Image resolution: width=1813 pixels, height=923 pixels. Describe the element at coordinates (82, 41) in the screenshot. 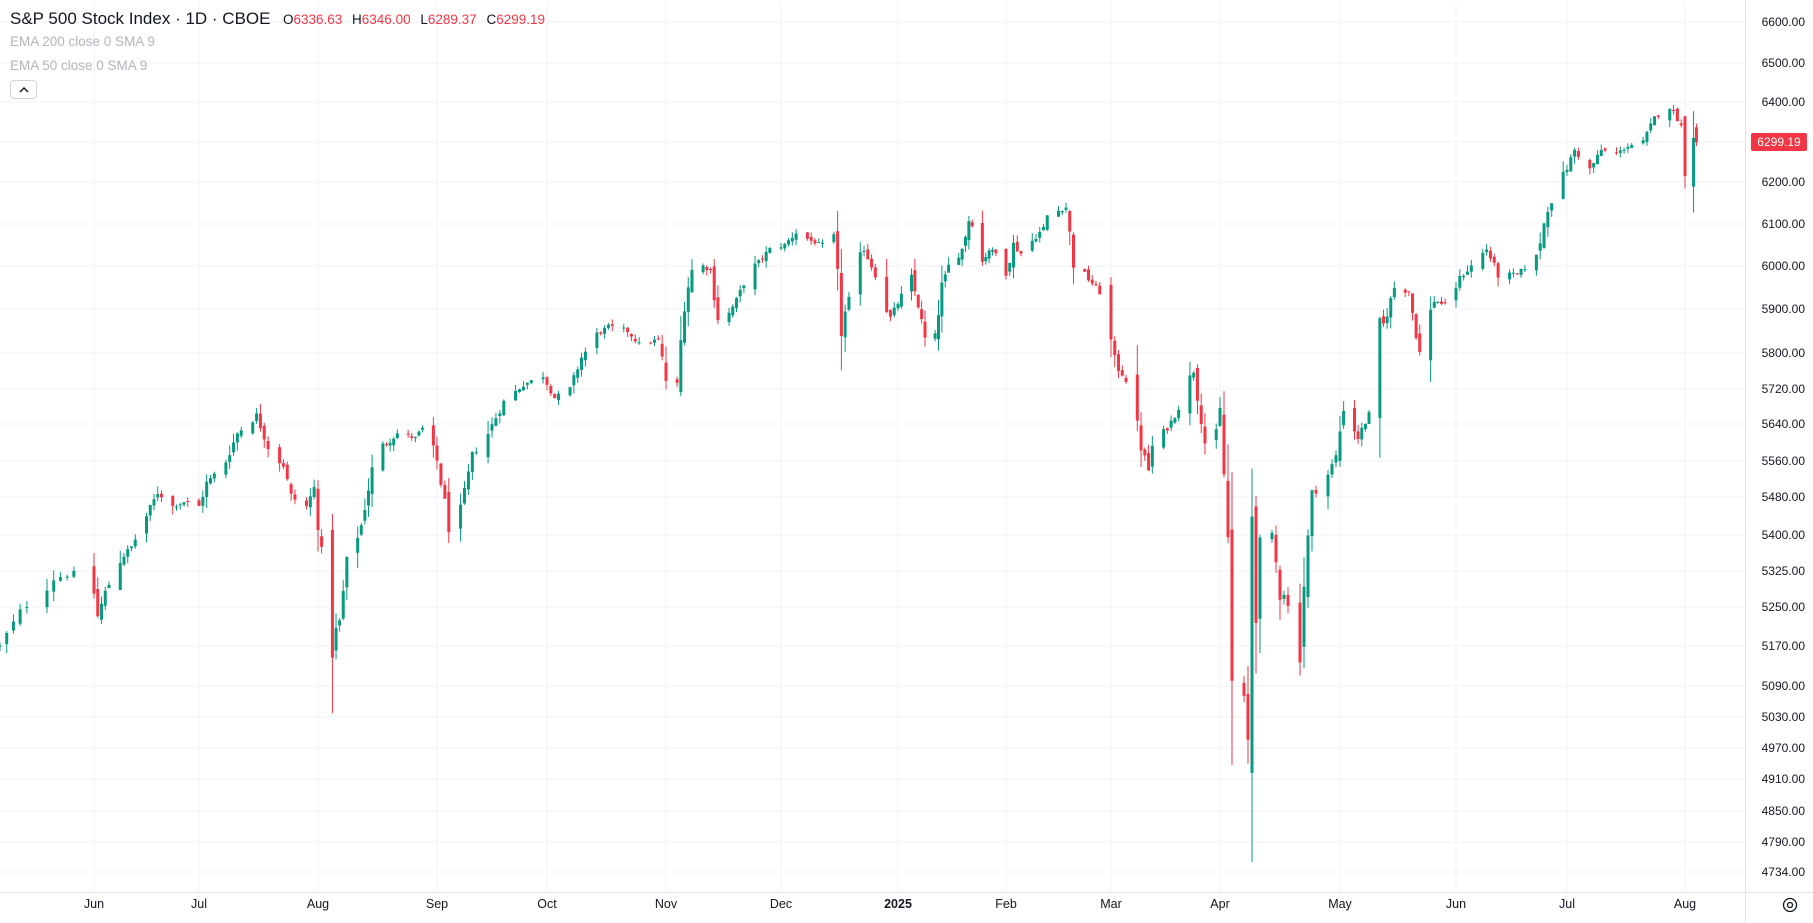

I see `indicator-ema-200: EMA 200 close 0 SMA 9` at that location.